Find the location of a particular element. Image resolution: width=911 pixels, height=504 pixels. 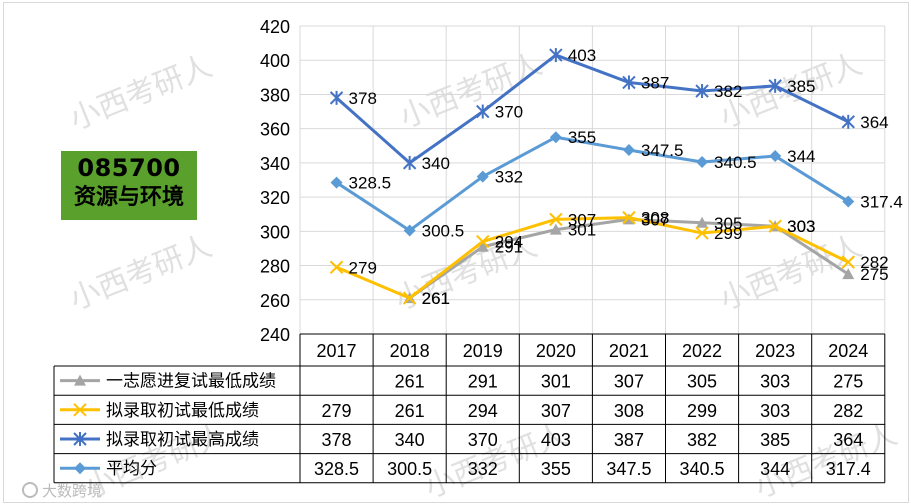

table-cell: 340.5 is located at coordinates (702, 469).